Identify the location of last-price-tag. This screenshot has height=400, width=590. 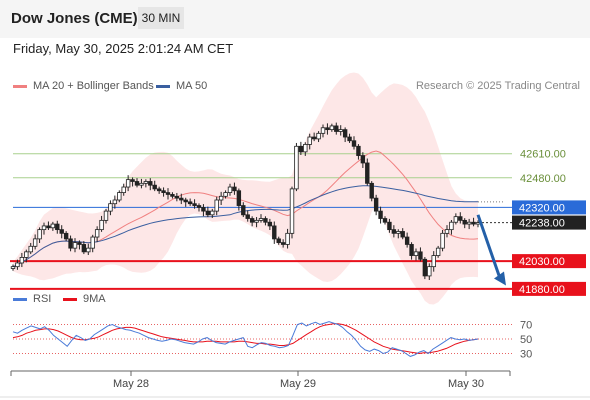
(549, 222).